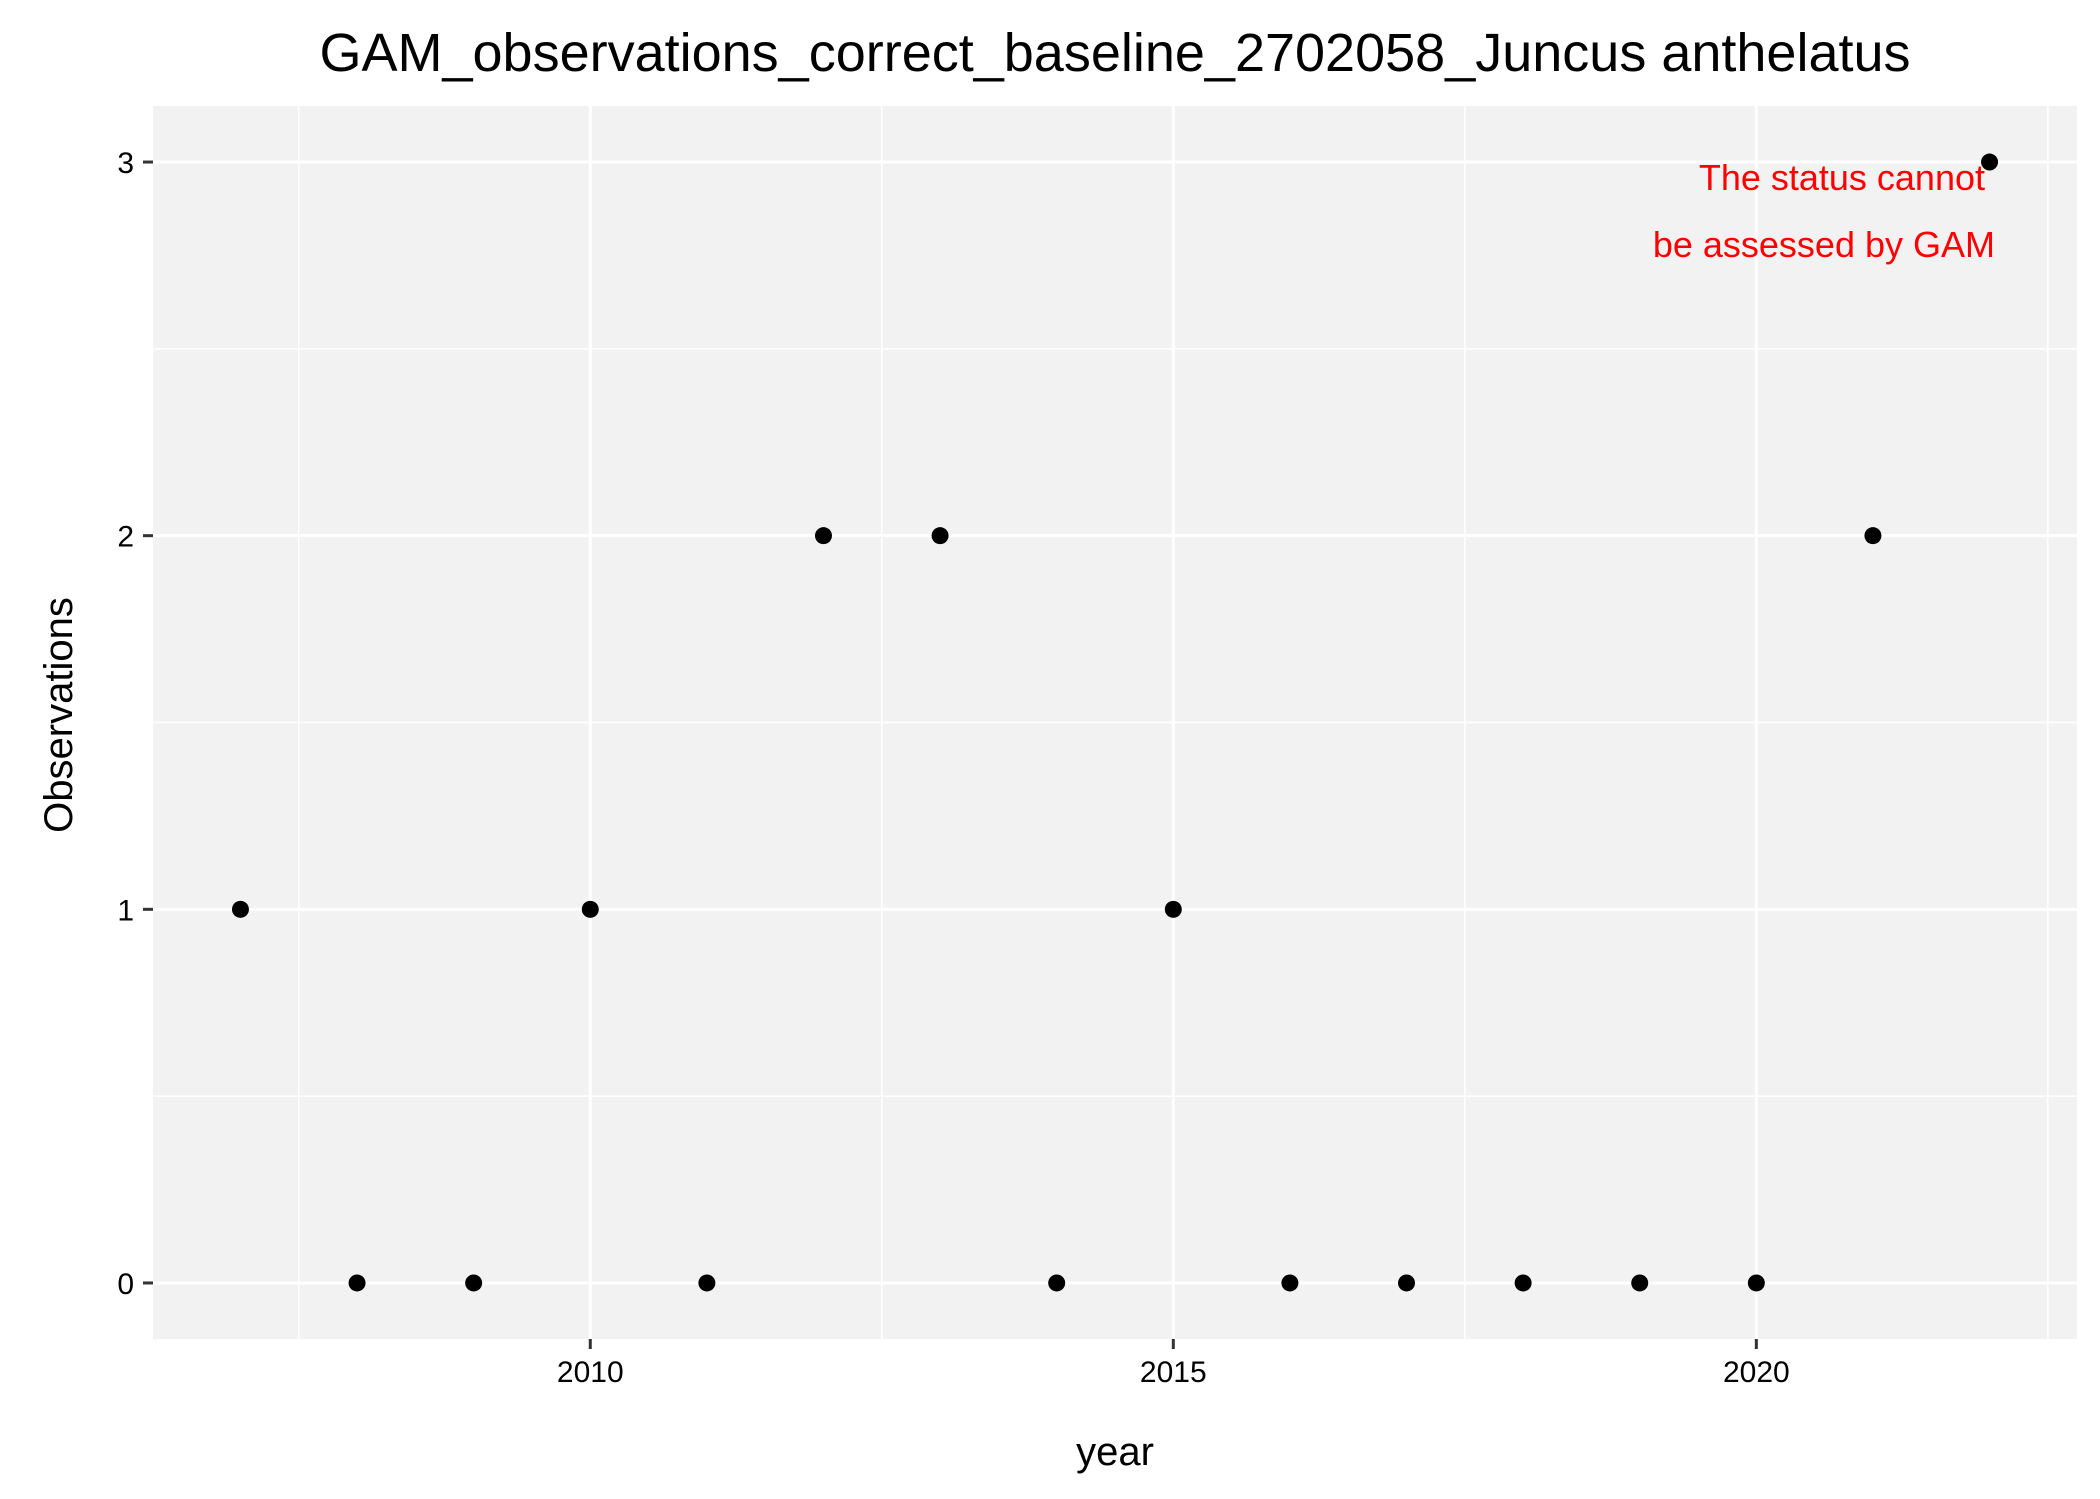 The width and height of the screenshot is (2100, 1499). I want to click on y-tick-label: 2, so click(125, 537).